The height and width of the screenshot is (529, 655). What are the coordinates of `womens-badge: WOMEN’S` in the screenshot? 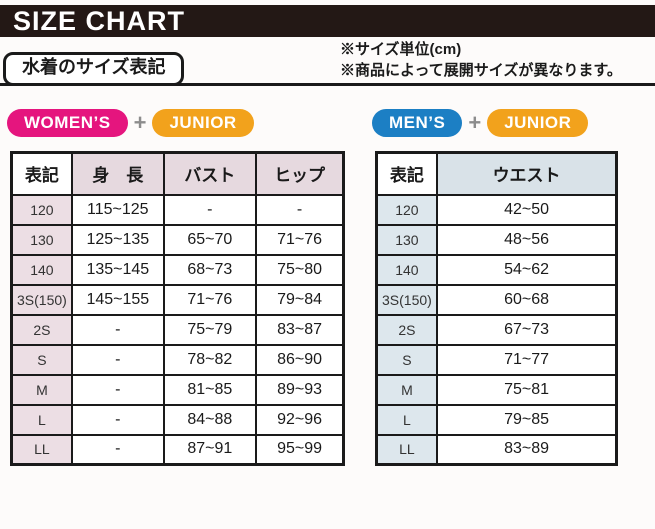 It's located at (67, 123).